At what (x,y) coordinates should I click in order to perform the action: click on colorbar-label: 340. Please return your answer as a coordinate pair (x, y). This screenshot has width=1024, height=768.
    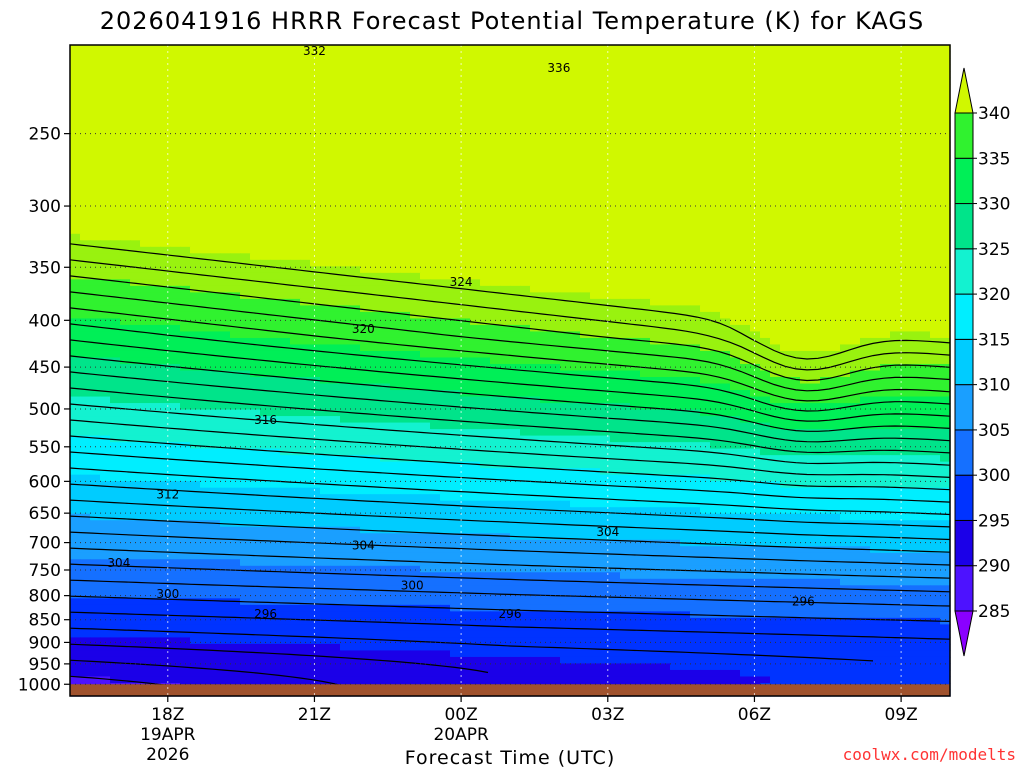
    Looking at the image, I should click on (994, 114).